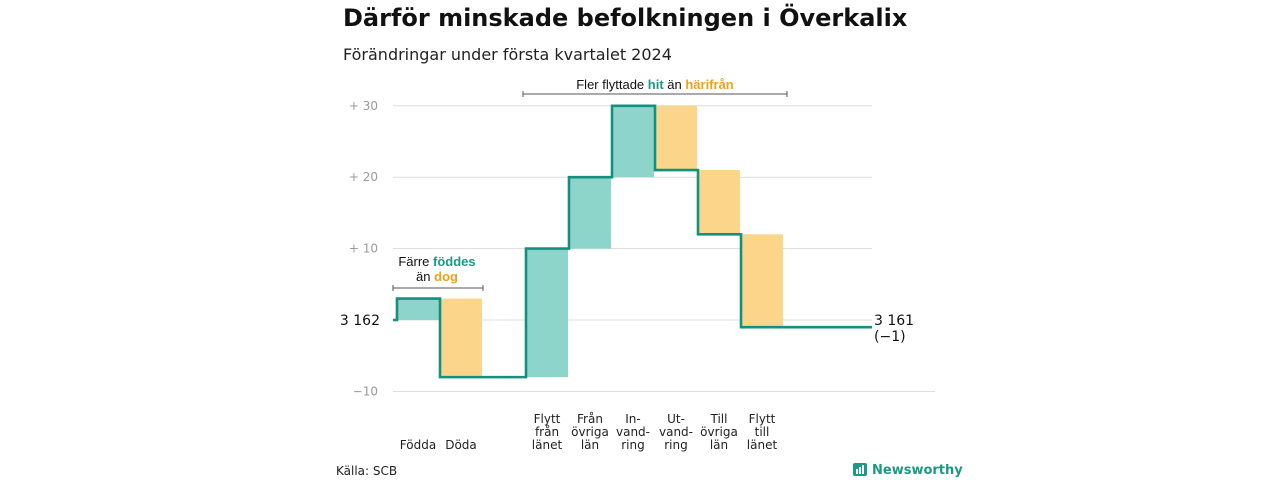 This screenshot has height=480, width=1280. I want to click on category-label: Till, so click(719, 419).